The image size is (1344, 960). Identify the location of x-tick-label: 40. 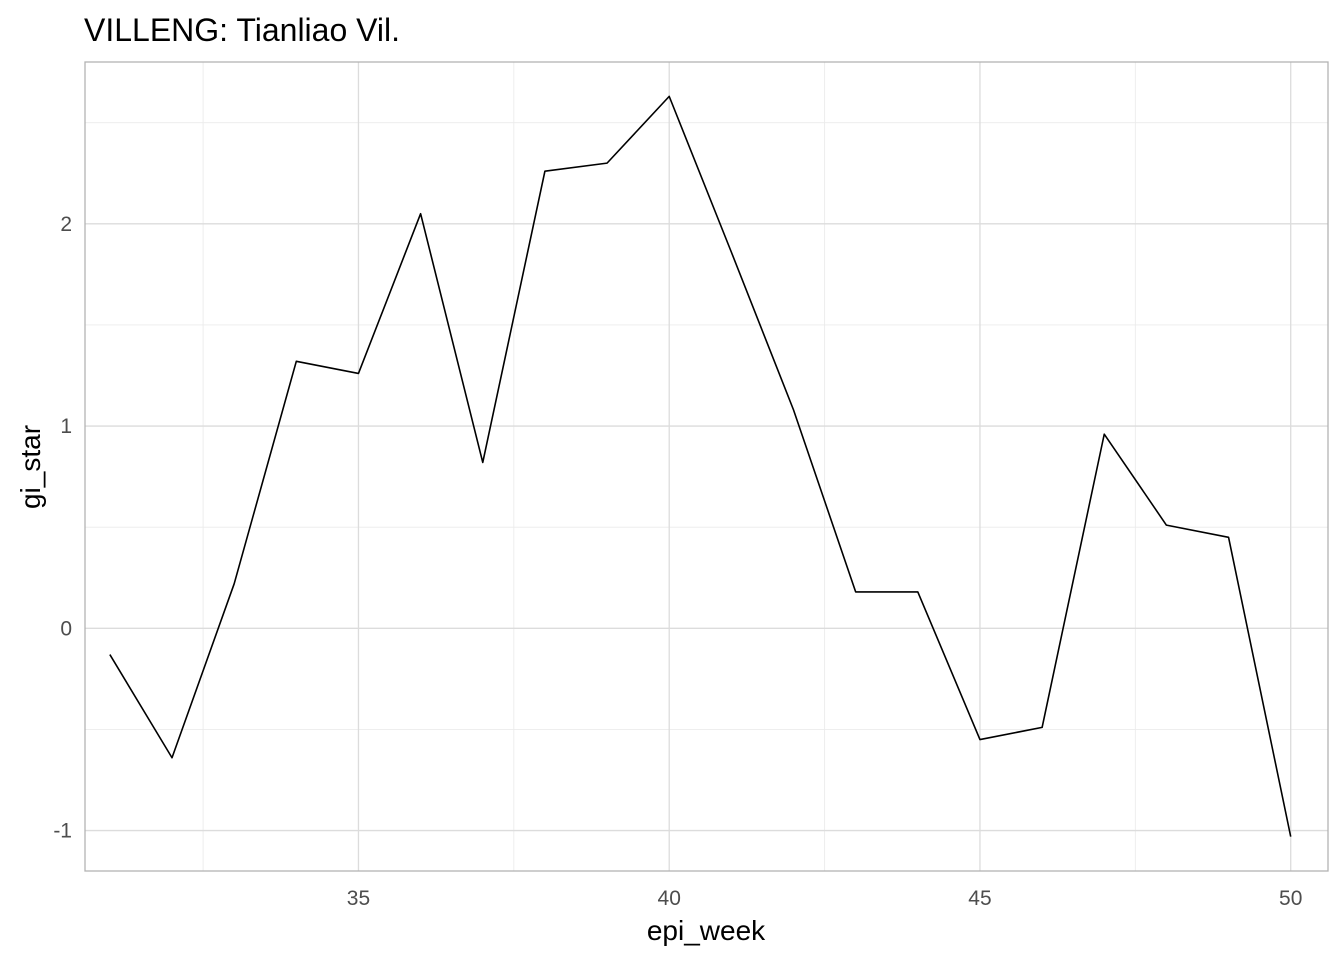
(669, 898).